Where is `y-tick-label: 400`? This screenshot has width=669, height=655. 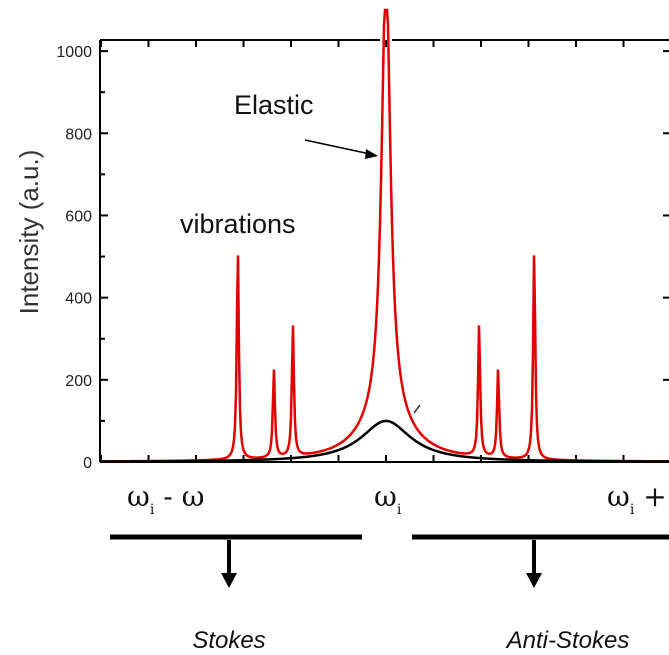
y-tick-label: 400 is located at coordinates (78, 299).